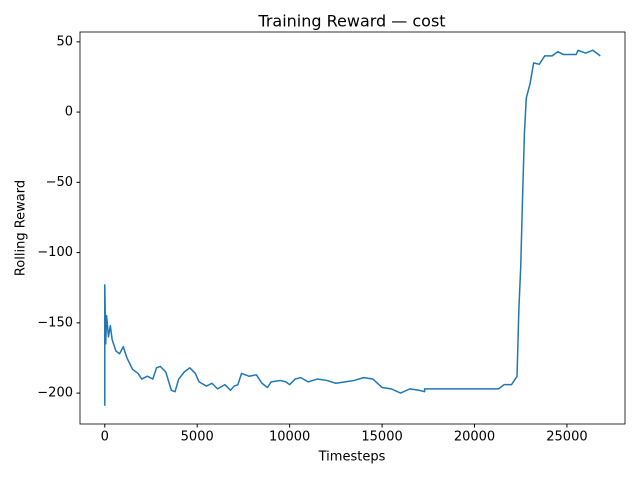 This screenshot has height=480, width=640. I want to click on x-axis-label: Timesteps, so click(352, 457).